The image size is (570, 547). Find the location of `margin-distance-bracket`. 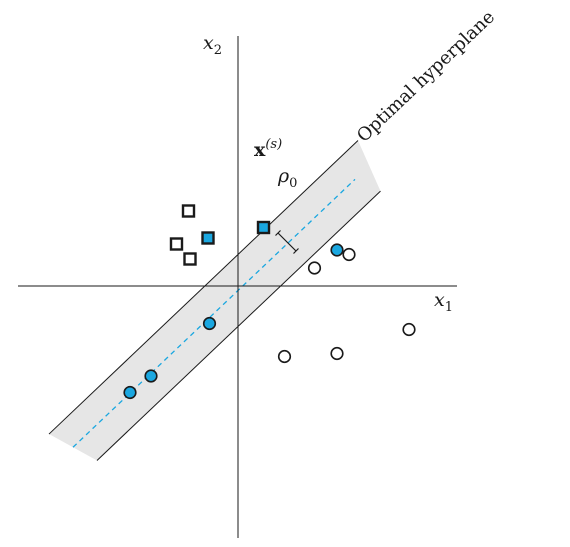

margin-distance-bracket is located at coordinates (287, 242).